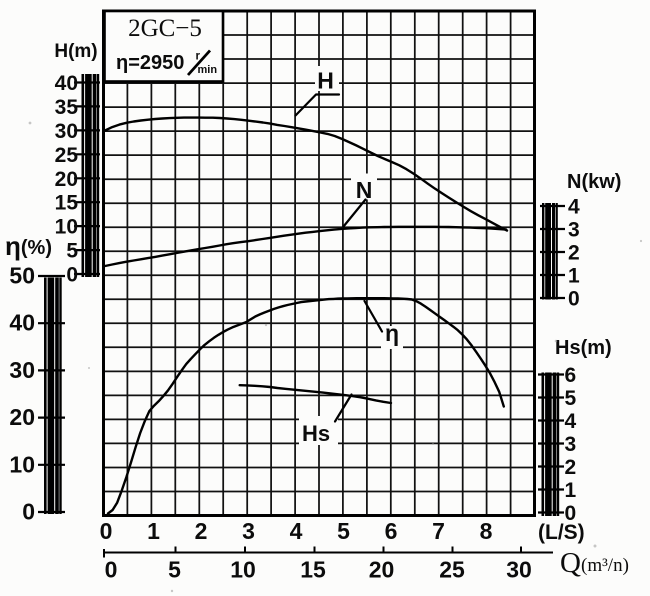 This screenshot has width=650, height=596. What do you see at coordinates (325, 81) in the screenshot?
I see `svg-text: H` at bounding box center [325, 81].